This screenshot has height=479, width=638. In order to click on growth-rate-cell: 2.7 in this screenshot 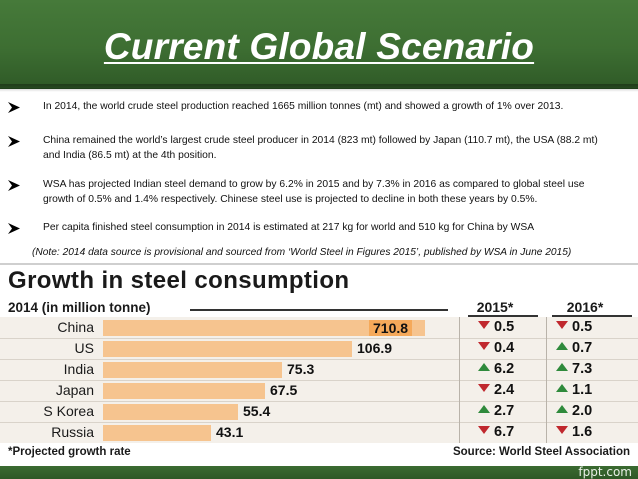, I will do `click(517, 411)`.